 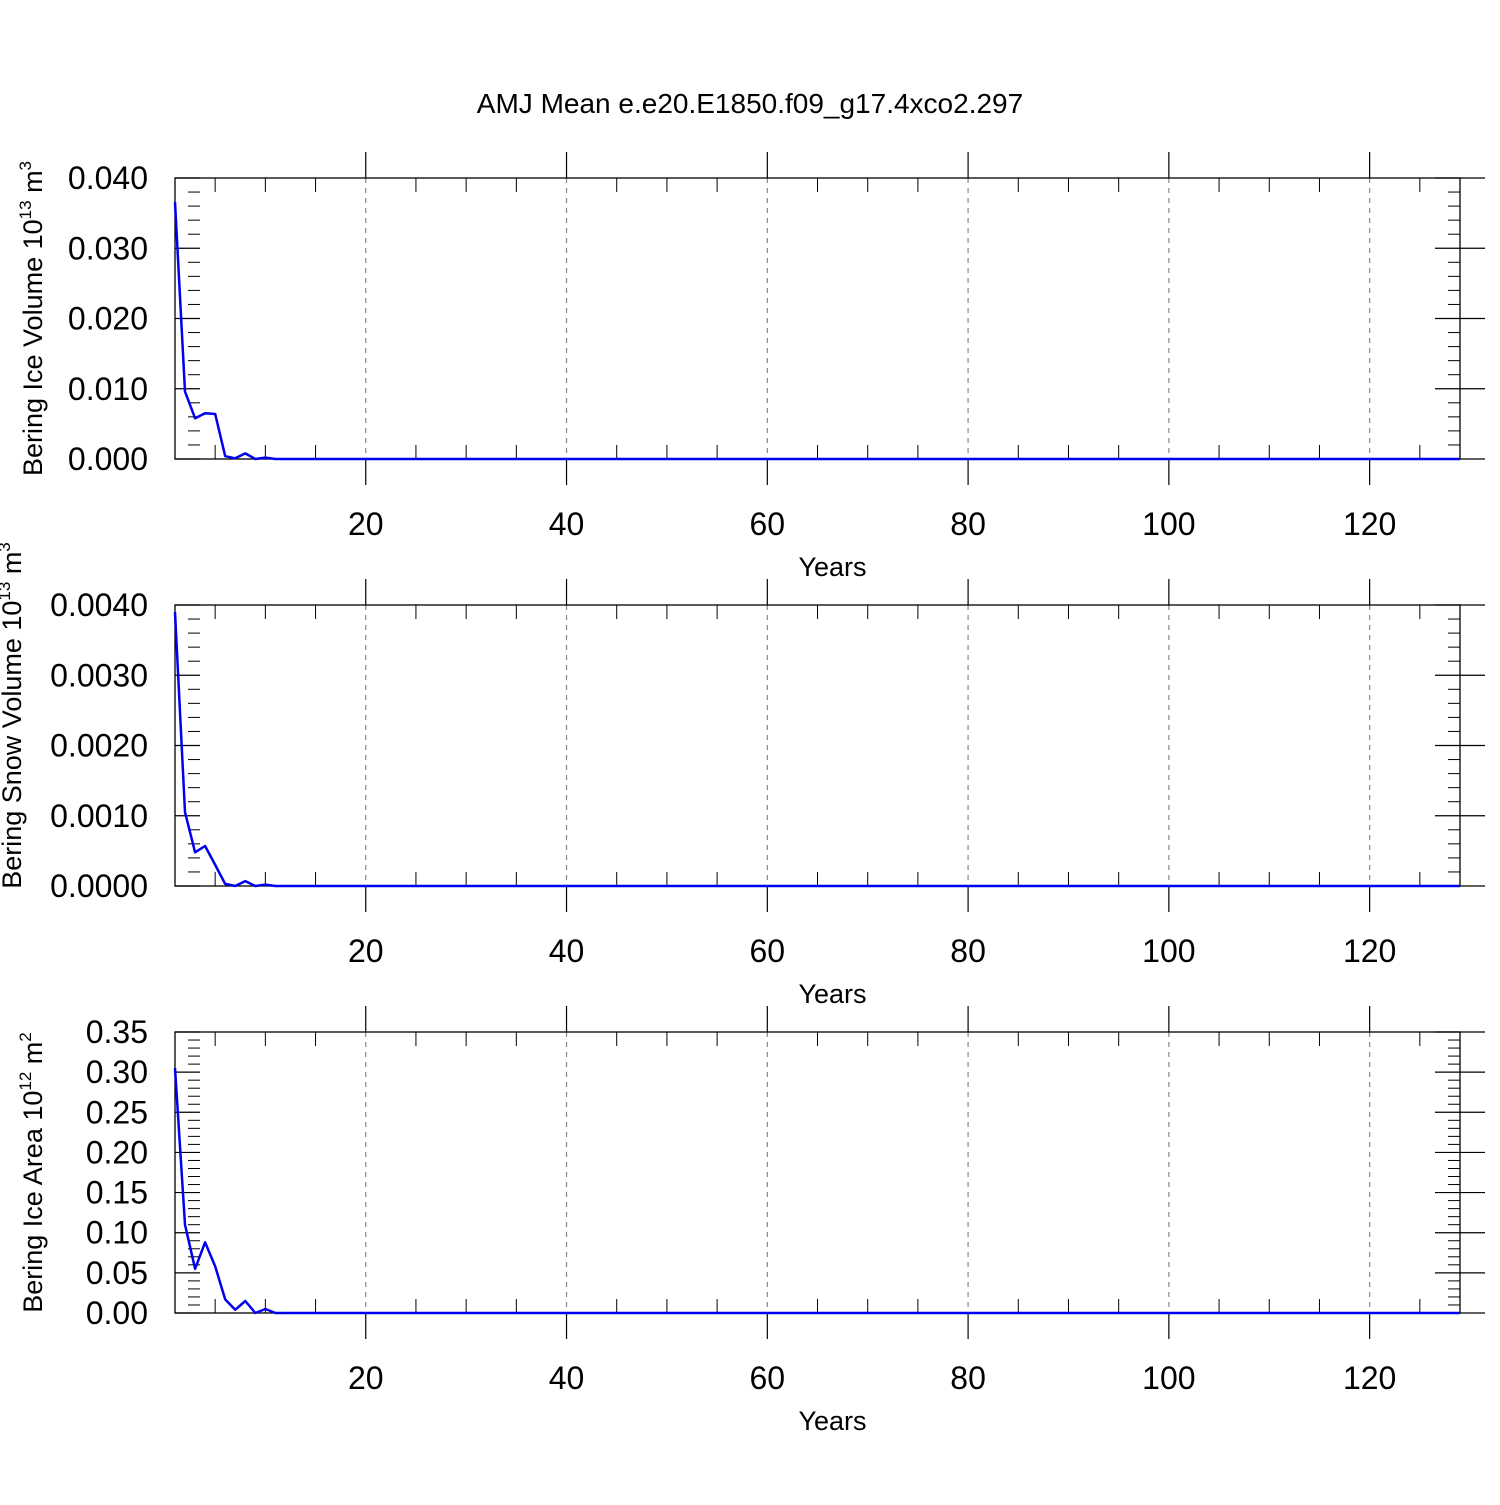 What do you see at coordinates (99, 816) in the screenshot?
I see `y-tick-label: 0.0010` at bounding box center [99, 816].